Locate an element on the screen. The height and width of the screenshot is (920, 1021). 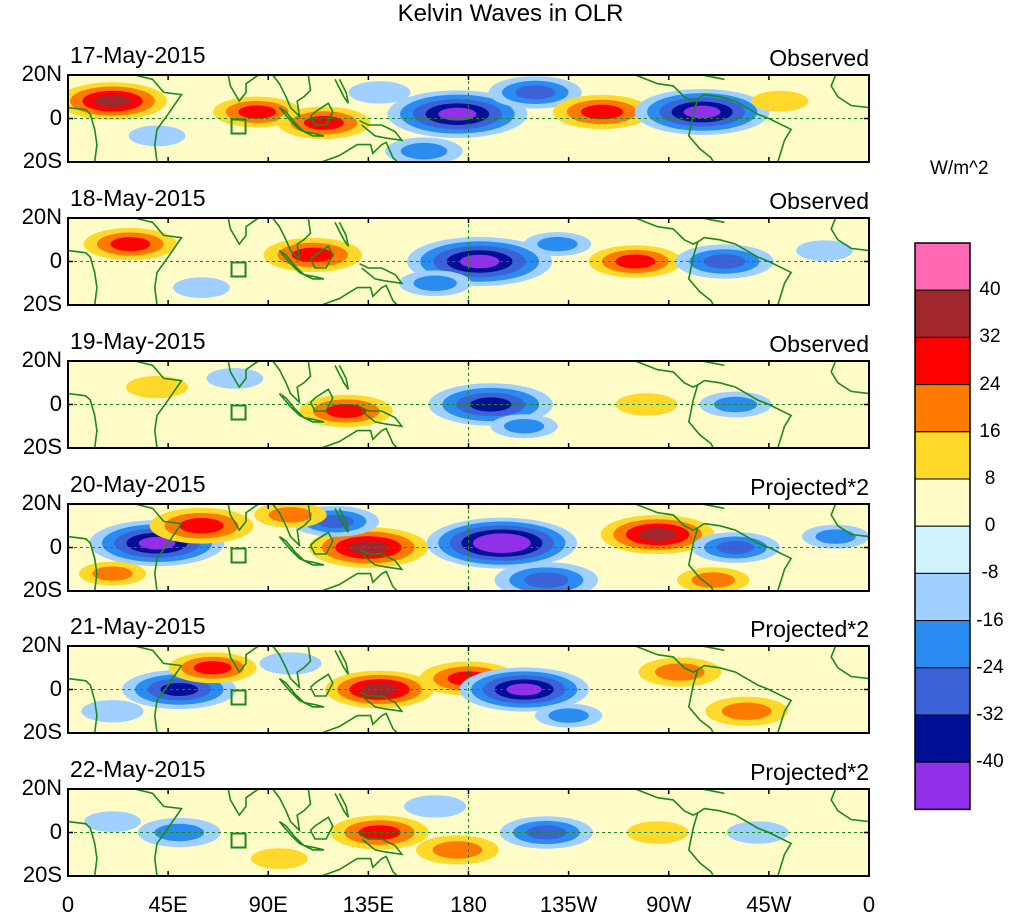
colorbar-level-label: 0 is located at coordinates (990, 526).